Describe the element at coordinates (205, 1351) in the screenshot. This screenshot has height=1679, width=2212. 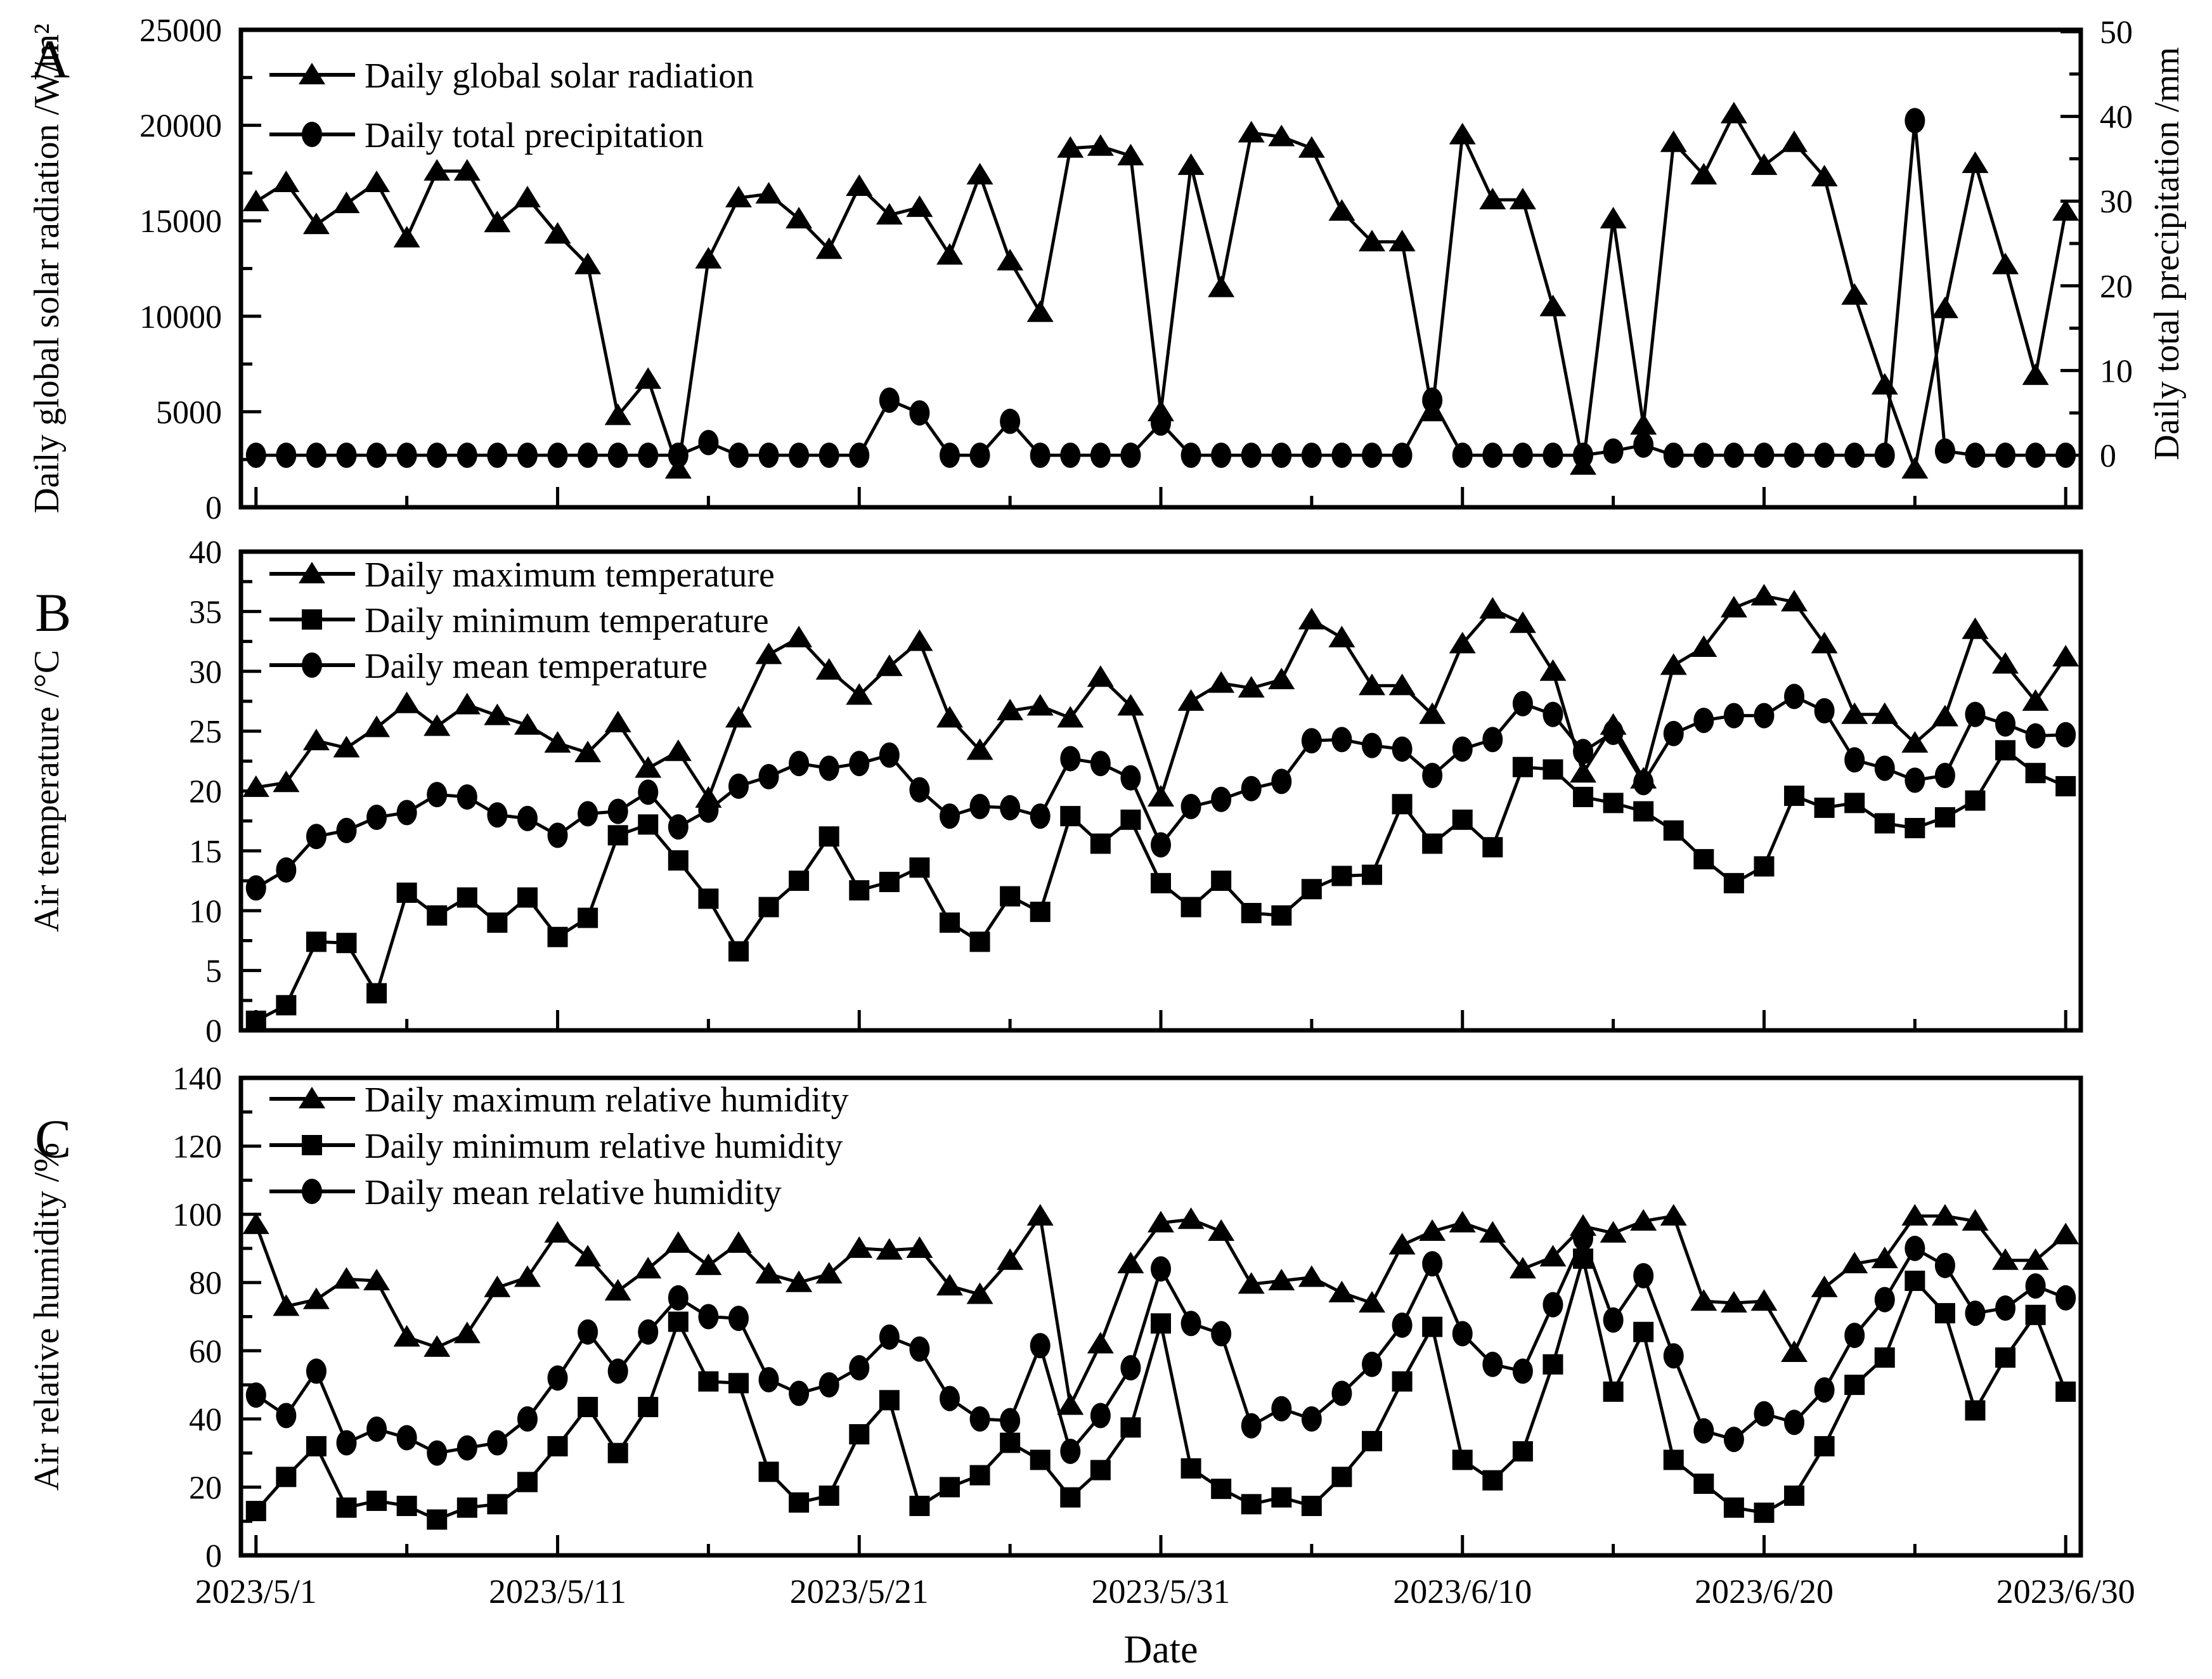
I see `y-tick-label: 60` at that location.